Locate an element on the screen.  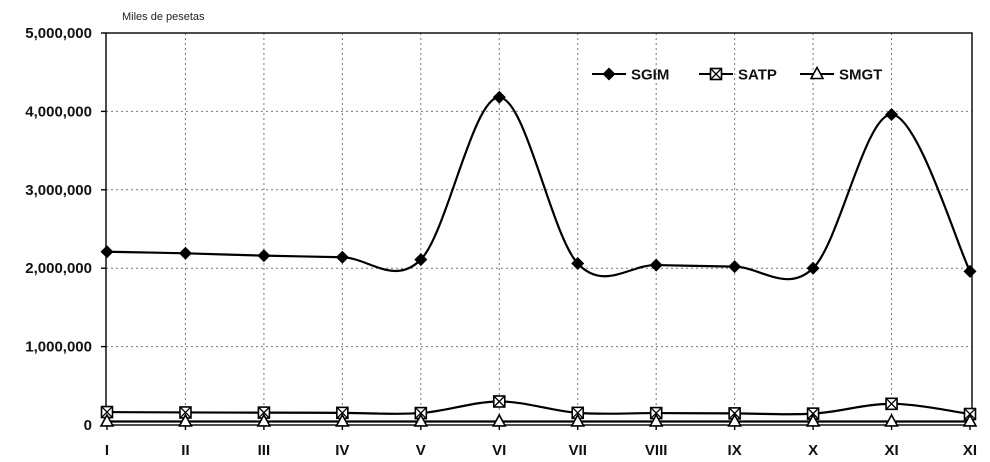
y-tick-label: 2,000,000 is located at coordinates (58, 268).